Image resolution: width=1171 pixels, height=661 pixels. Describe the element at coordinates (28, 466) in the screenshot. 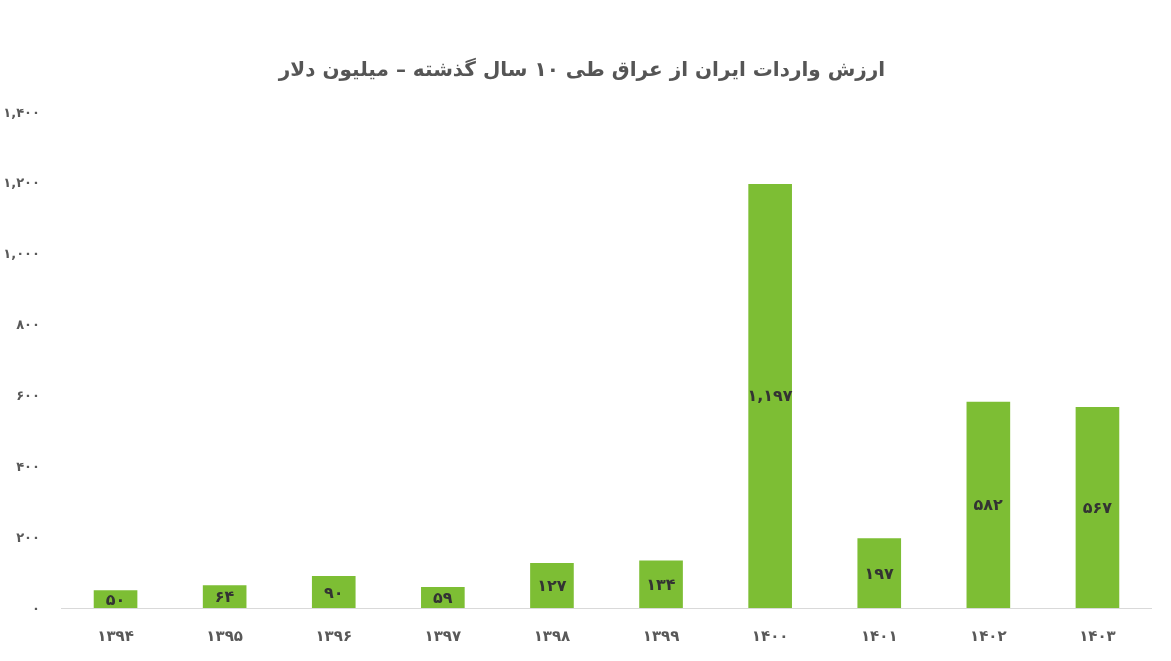

I see `y-tick-label: ۴۰۰` at that location.